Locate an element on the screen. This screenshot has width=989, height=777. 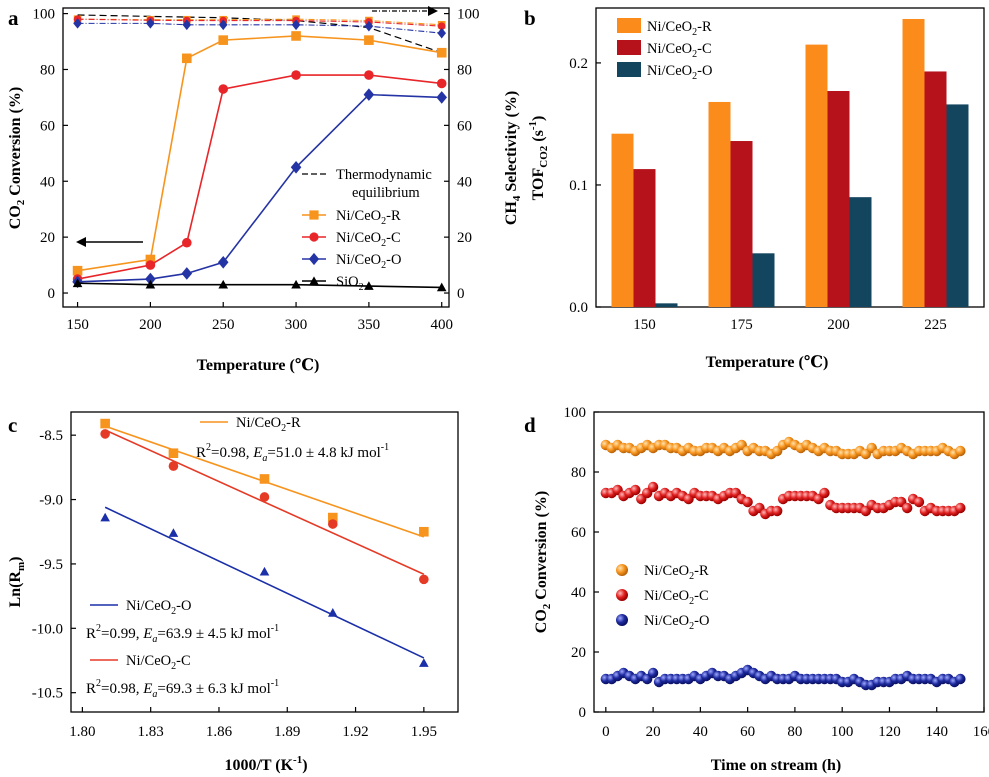
panel-d-y-axis-label: CO2 Conversion (%) is located at coordinates (543, 562).